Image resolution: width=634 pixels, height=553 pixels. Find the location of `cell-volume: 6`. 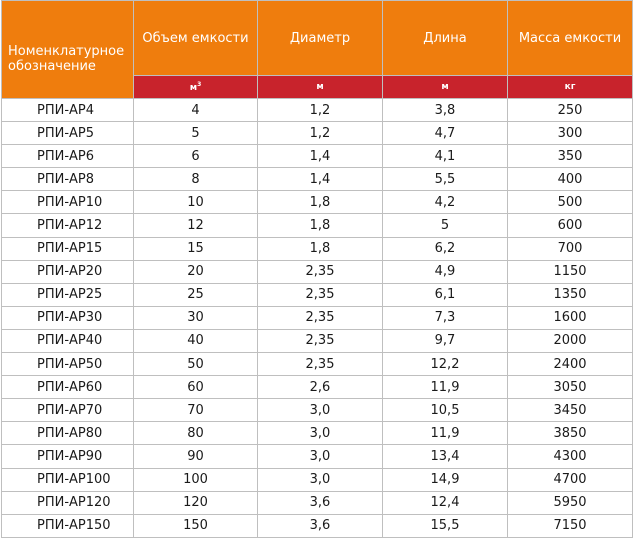

cell-volume: 6 is located at coordinates (195, 156).